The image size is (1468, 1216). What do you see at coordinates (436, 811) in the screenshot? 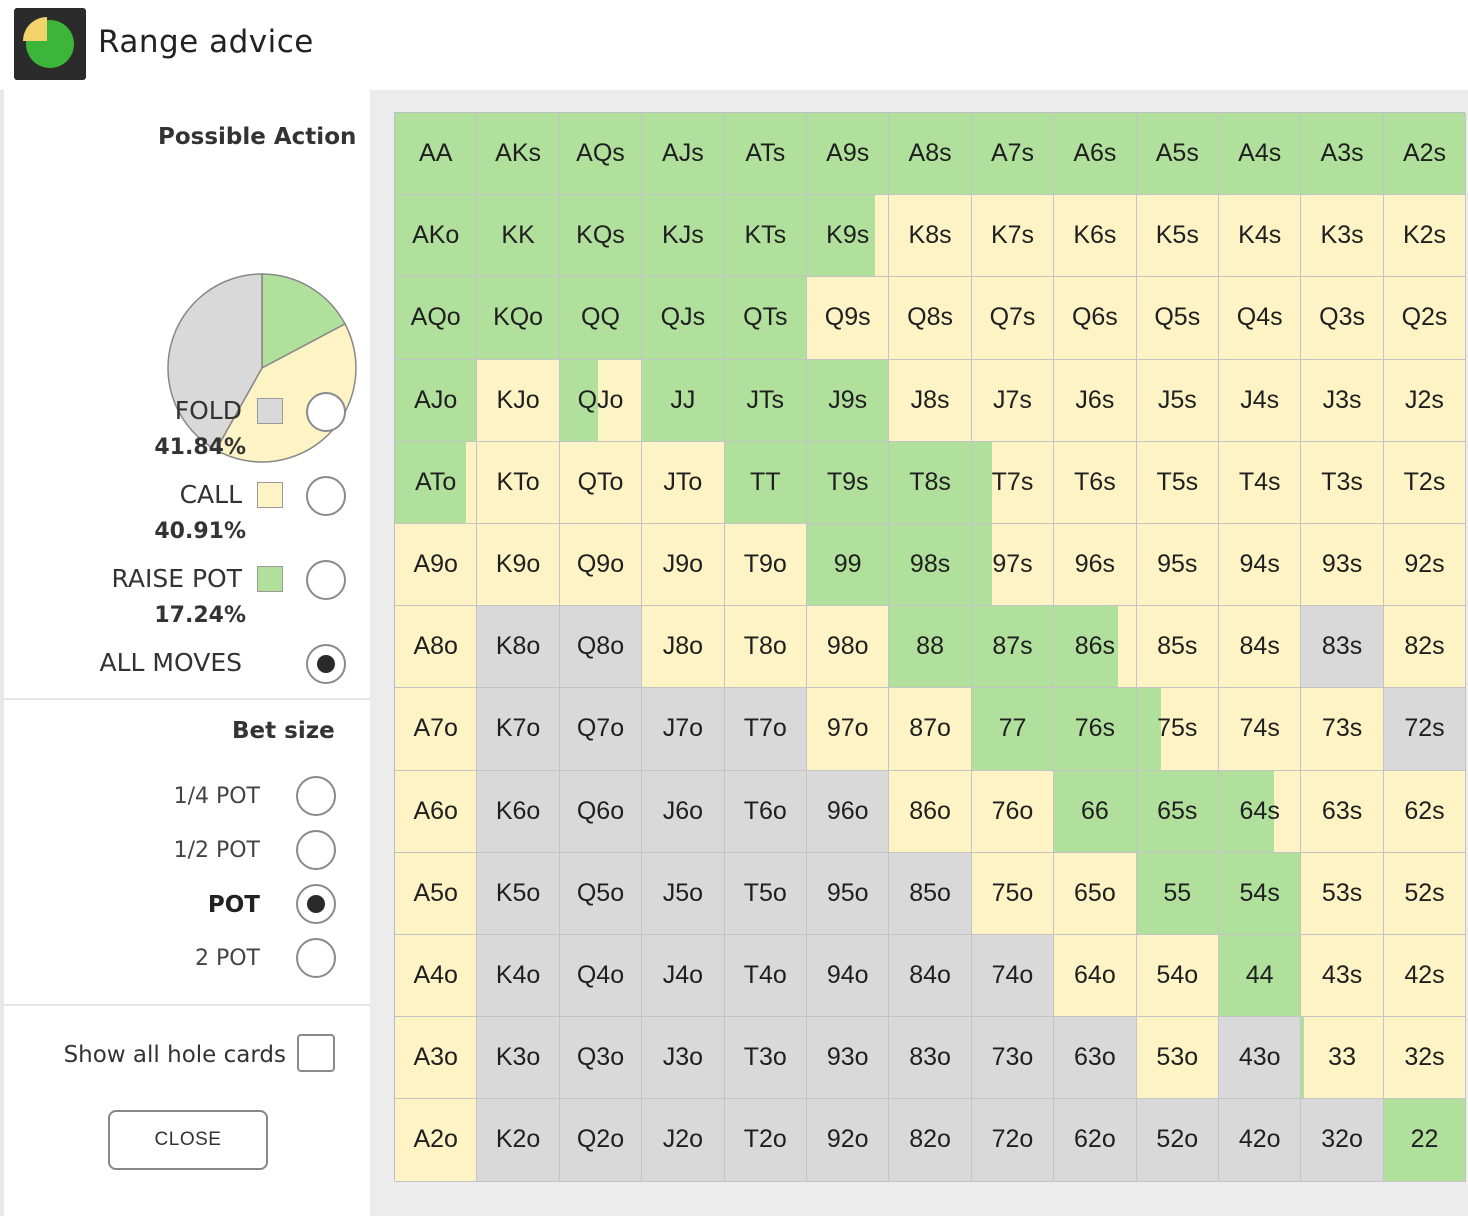
I see `hand-cell-A6o: A6o` at bounding box center [436, 811].